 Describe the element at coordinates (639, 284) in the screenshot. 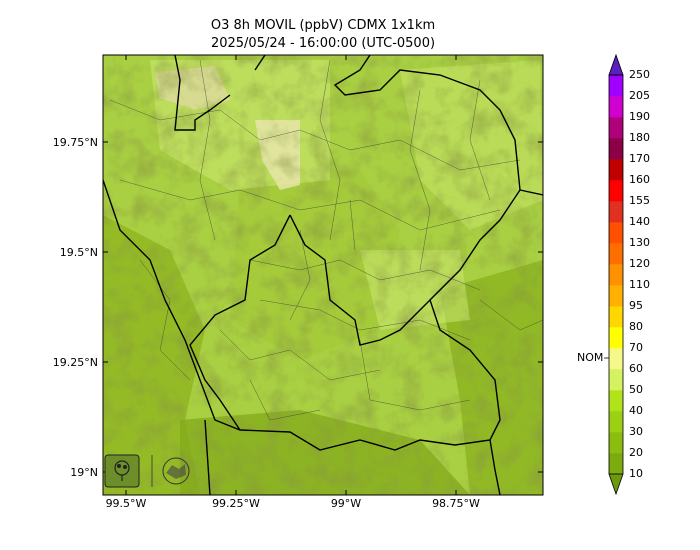

I see `colorbar-tick-label: 110` at that location.